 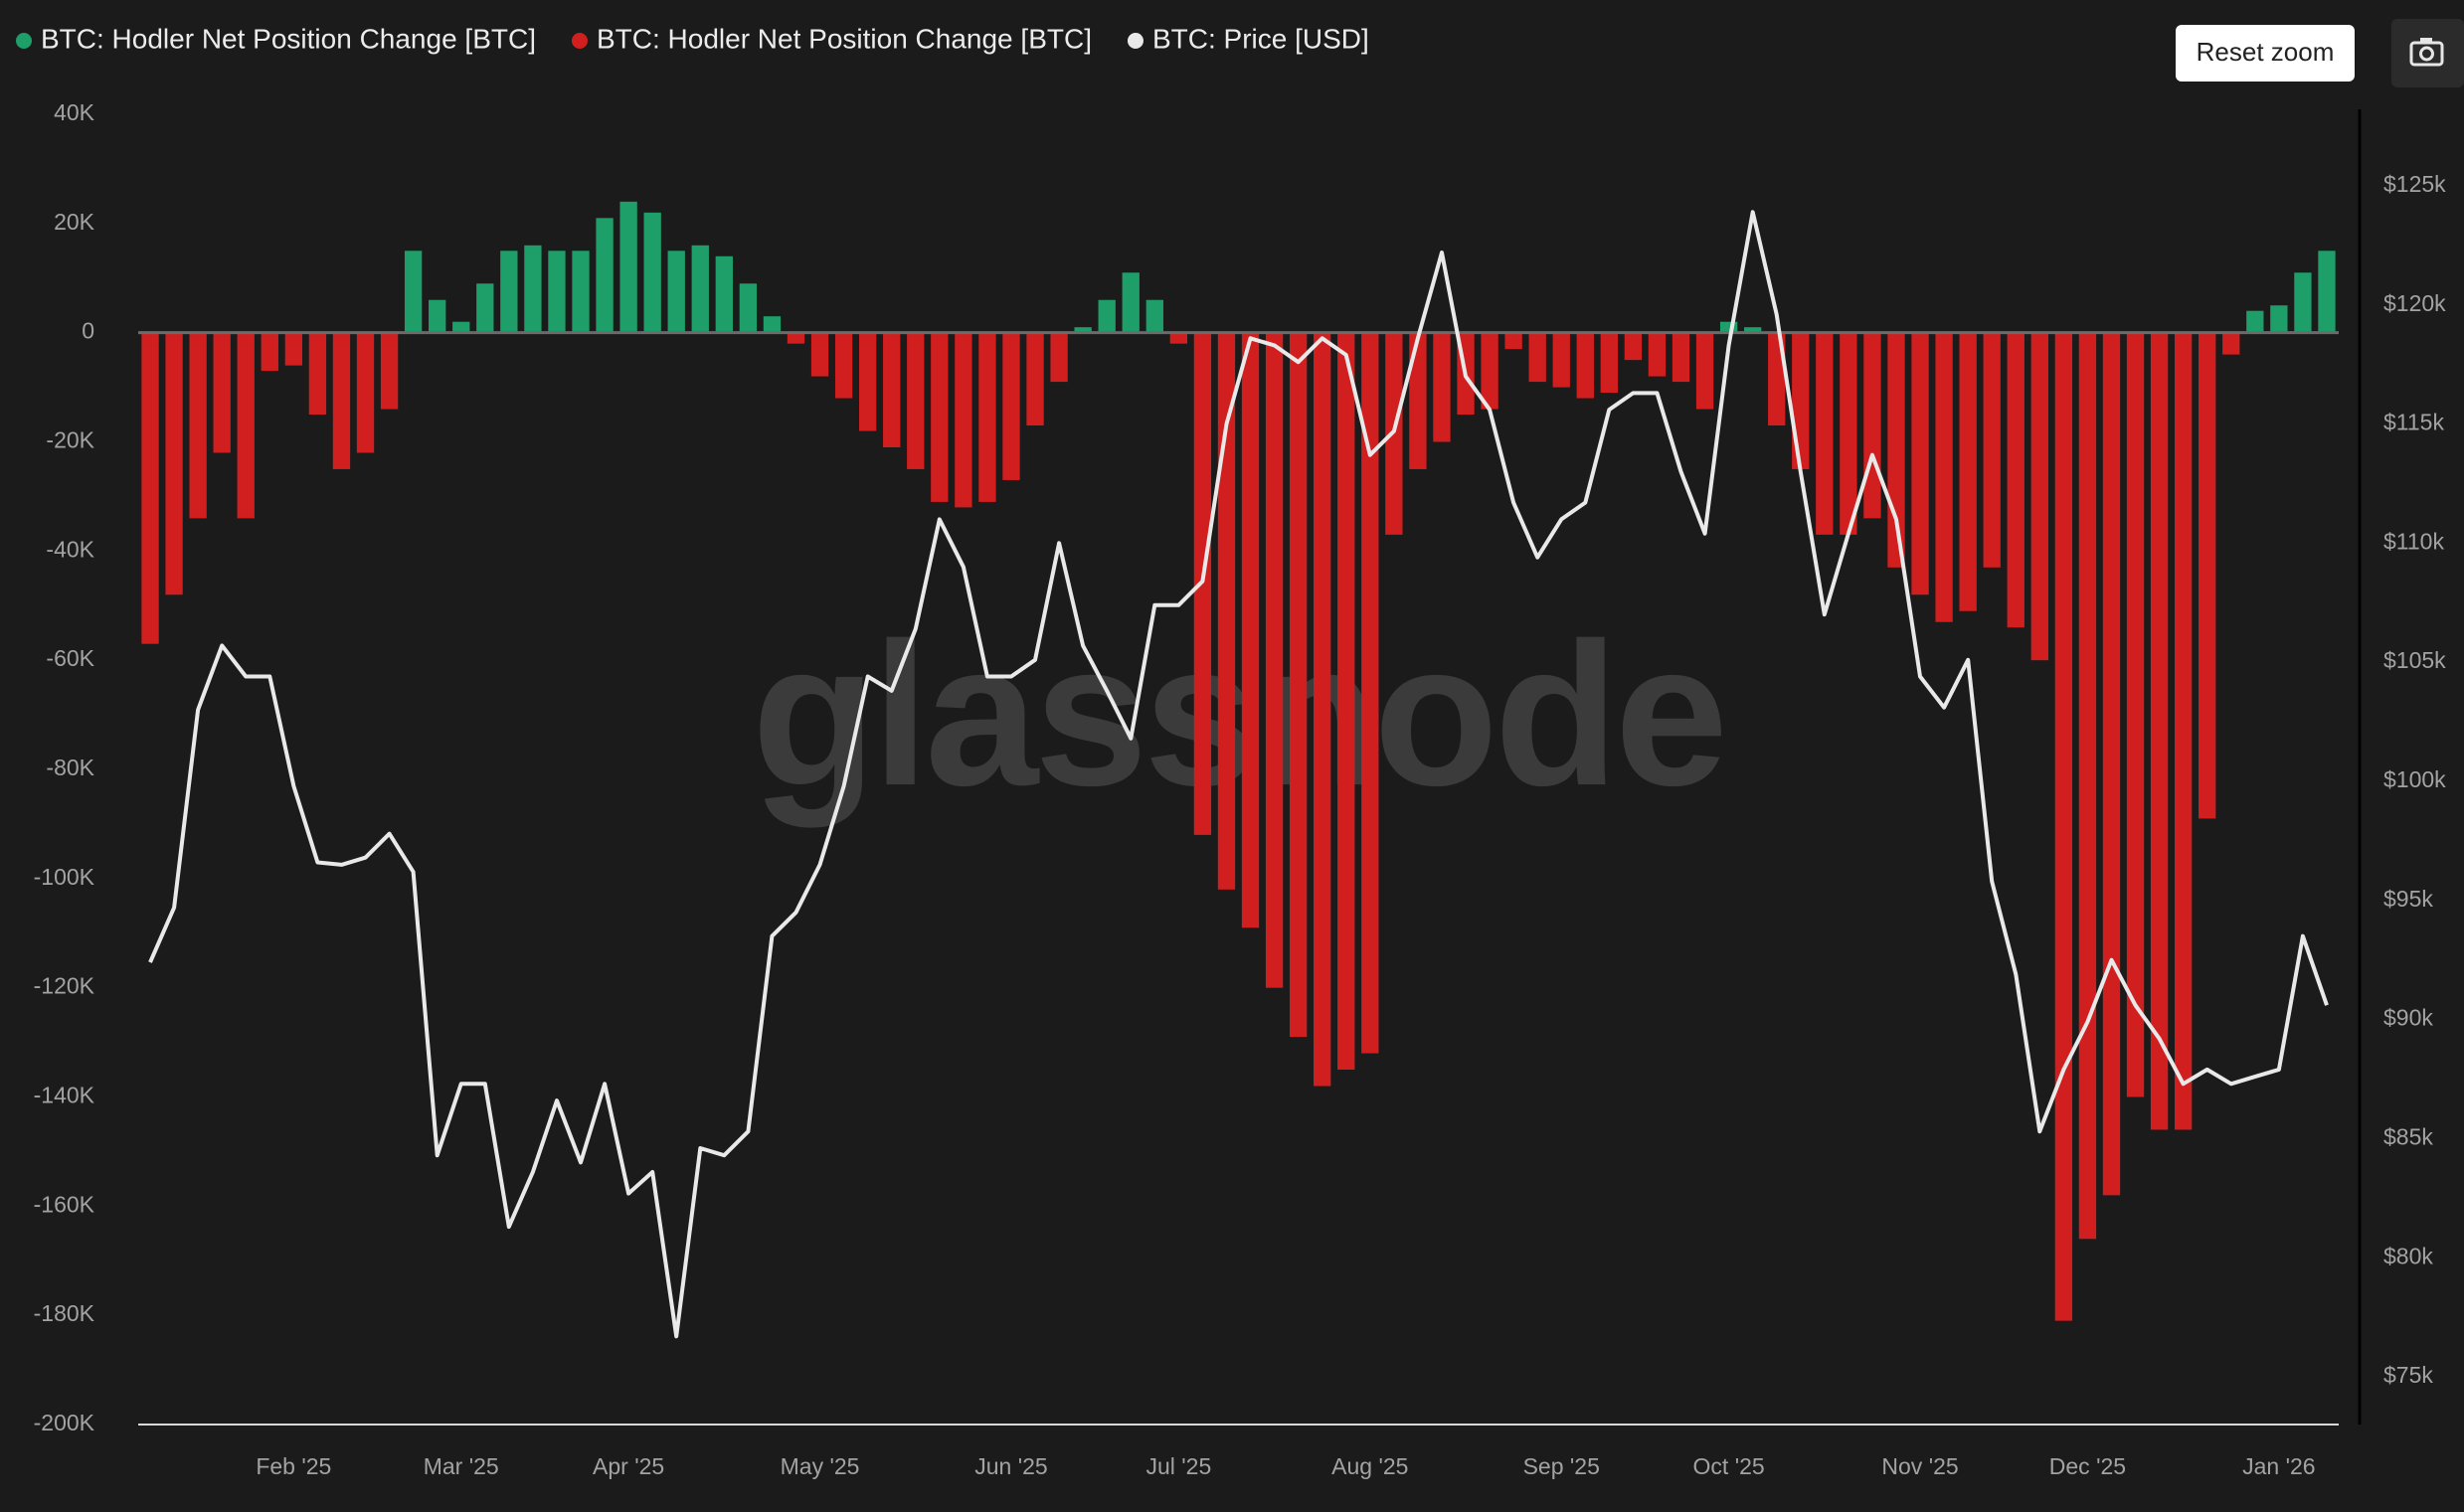 I want to click on y2-tick-label: $115k, so click(x=2413, y=422).